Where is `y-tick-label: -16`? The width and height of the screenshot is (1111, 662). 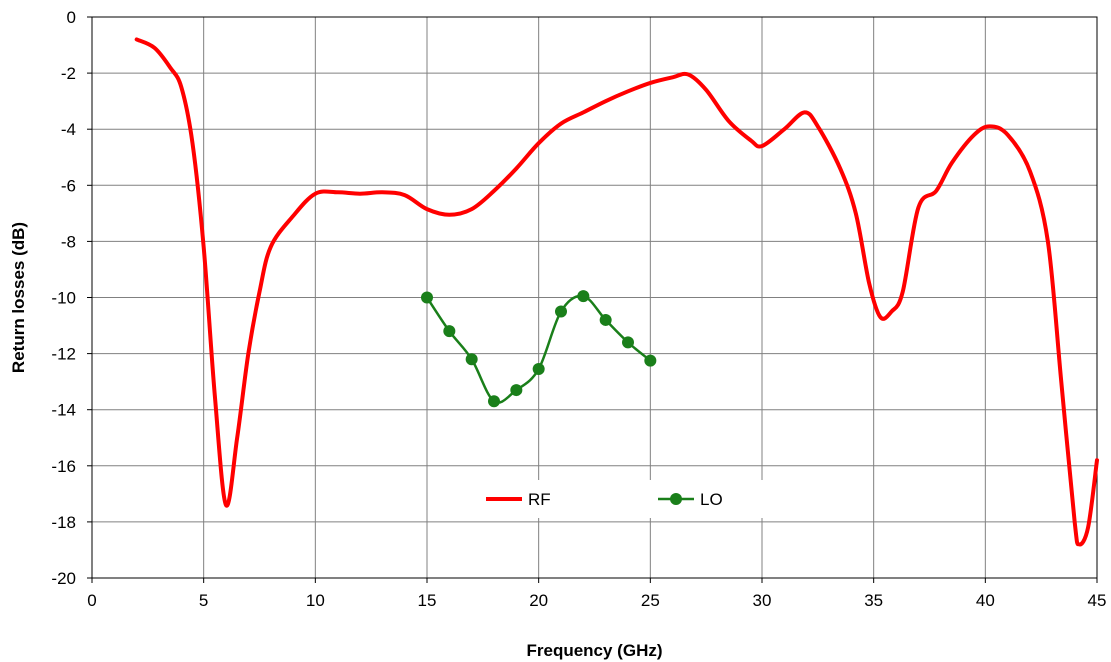 y-tick-label: -16 is located at coordinates (63, 466).